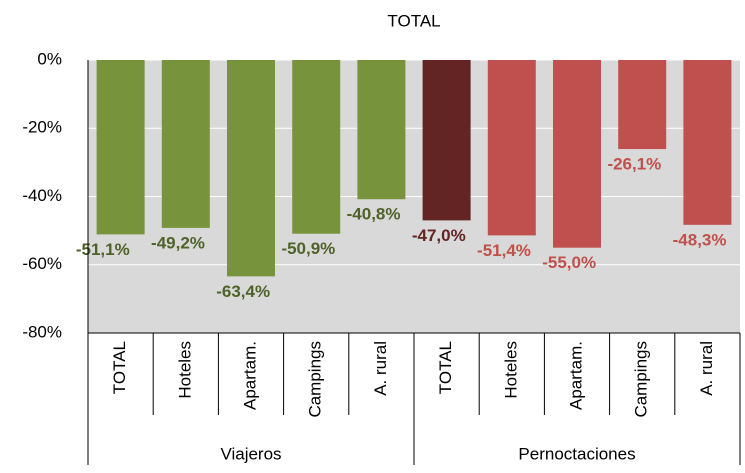 The width and height of the screenshot is (745, 473). Describe the element at coordinates (103, 249) in the screenshot. I see `data-label: -51,1%` at that location.